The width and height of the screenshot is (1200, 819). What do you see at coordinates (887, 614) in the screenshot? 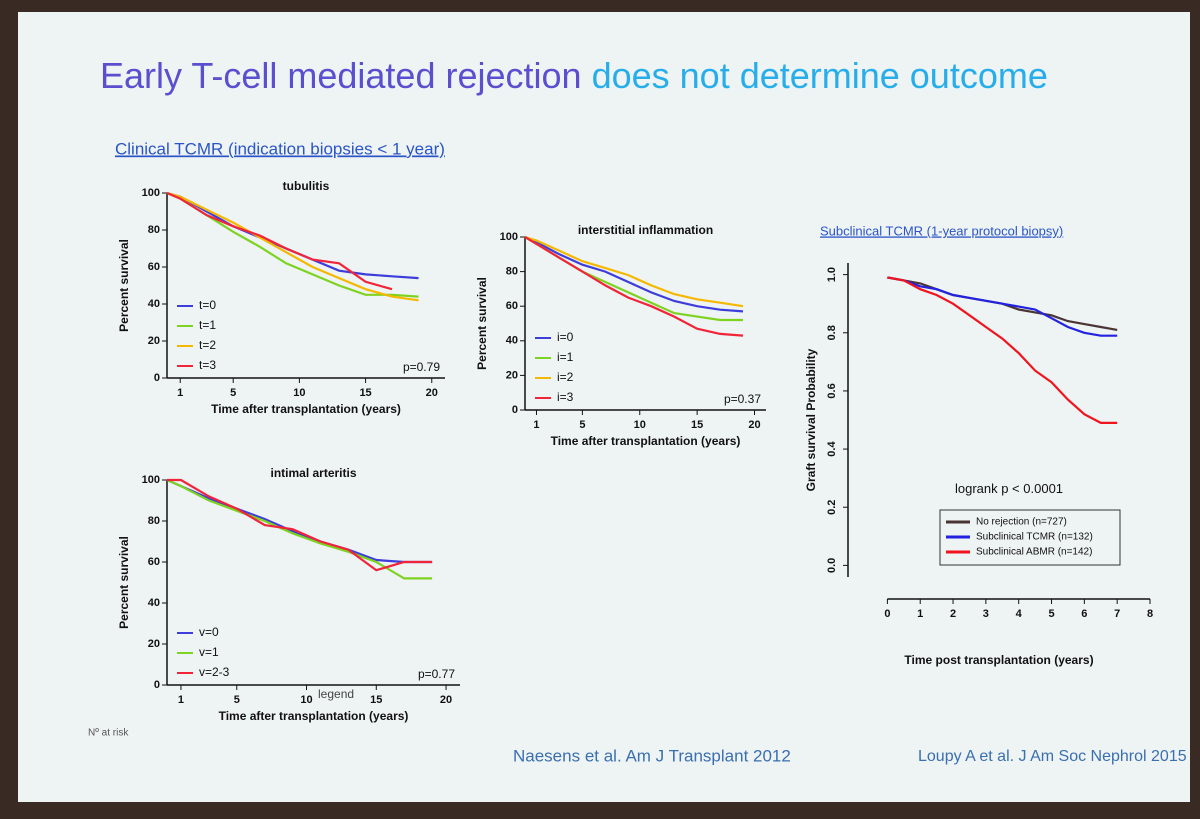
I see `x-tick-label: 0` at bounding box center [887, 614].